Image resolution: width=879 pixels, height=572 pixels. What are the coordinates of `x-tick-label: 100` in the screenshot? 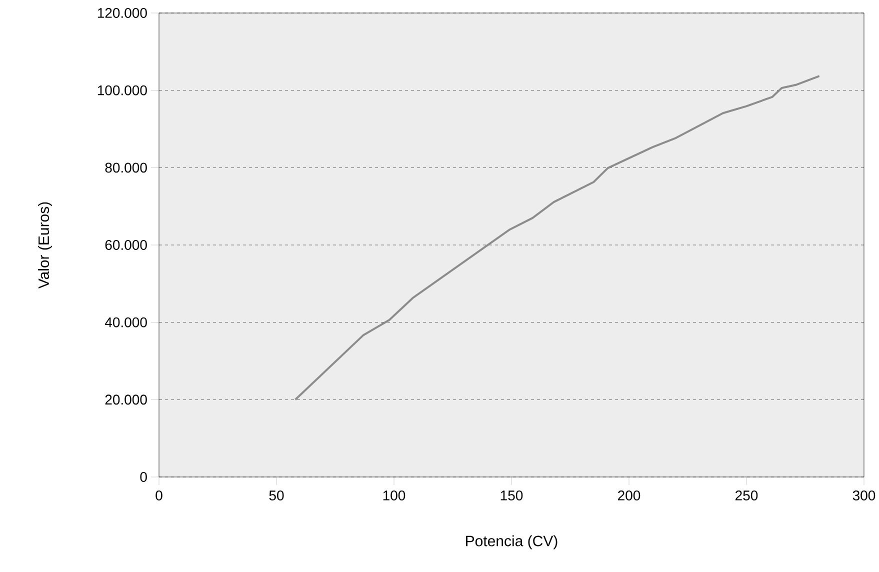 It's located at (394, 495).